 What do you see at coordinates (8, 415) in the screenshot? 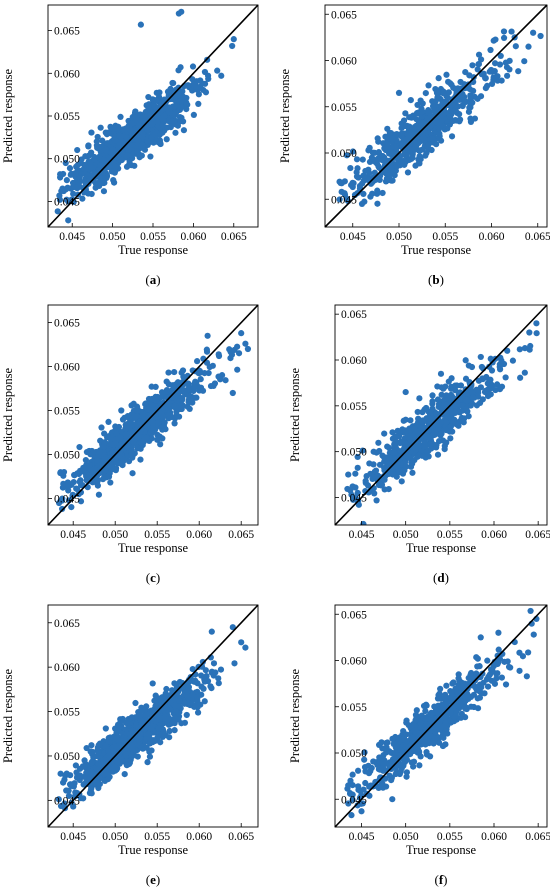
I see `y-axis-label: Predicted response` at bounding box center [8, 415].